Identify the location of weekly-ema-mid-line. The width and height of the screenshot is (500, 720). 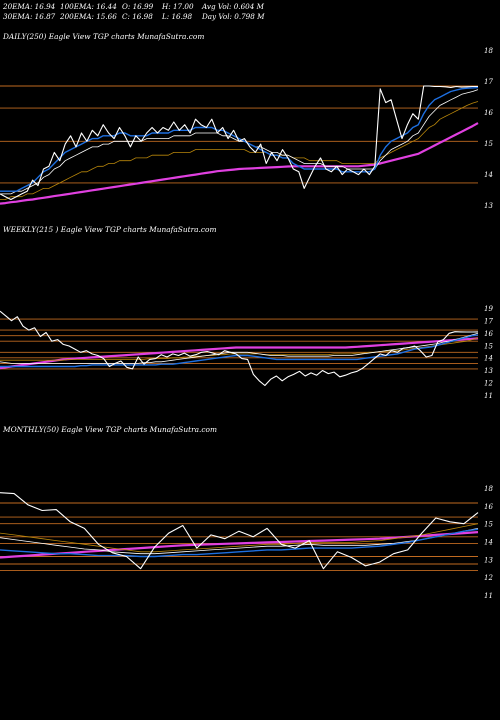
(239, 348).